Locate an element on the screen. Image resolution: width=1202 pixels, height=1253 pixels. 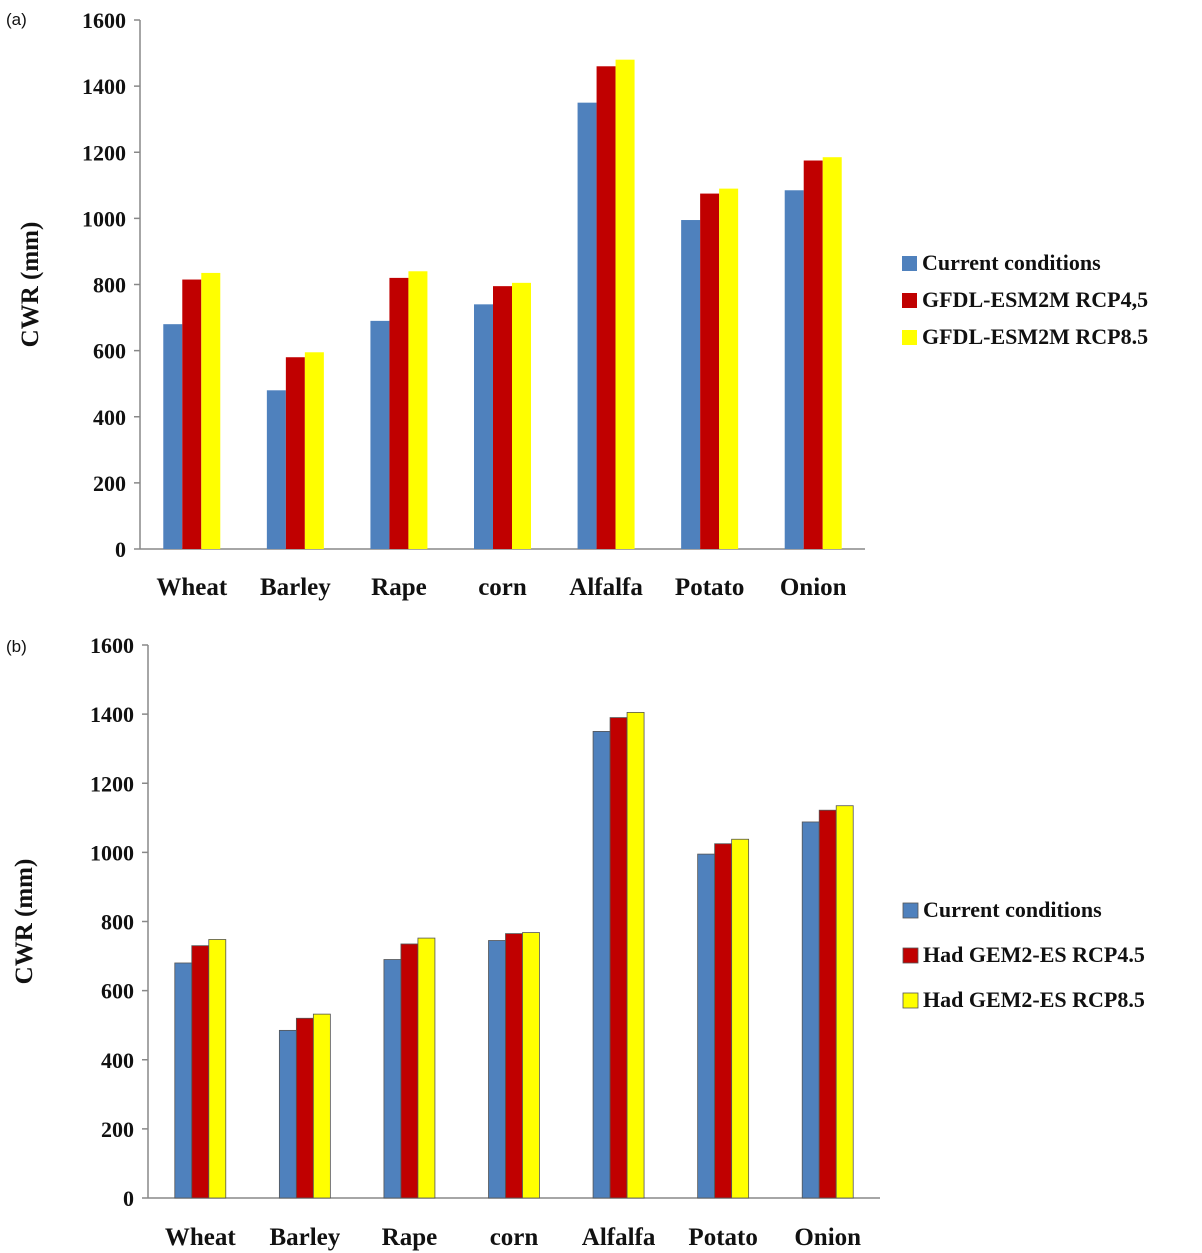
legend-label: GFDL-ESM2M RCP8.5 is located at coordinates (1035, 336).